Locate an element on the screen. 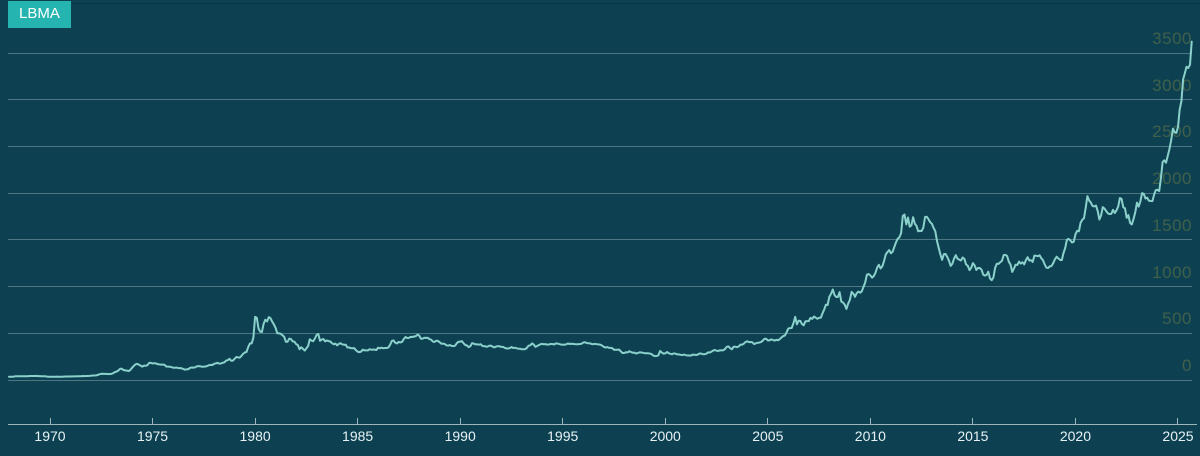 The width and height of the screenshot is (1200, 456). plot-top-border is located at coordinates (636, 3).